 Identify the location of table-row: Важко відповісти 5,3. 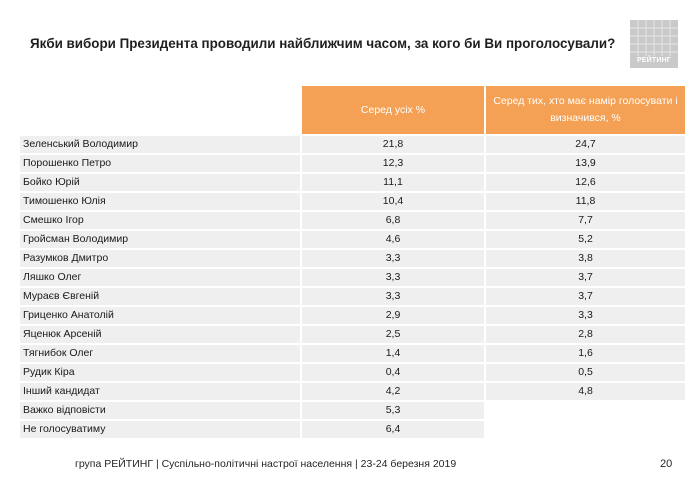
(350, 411).